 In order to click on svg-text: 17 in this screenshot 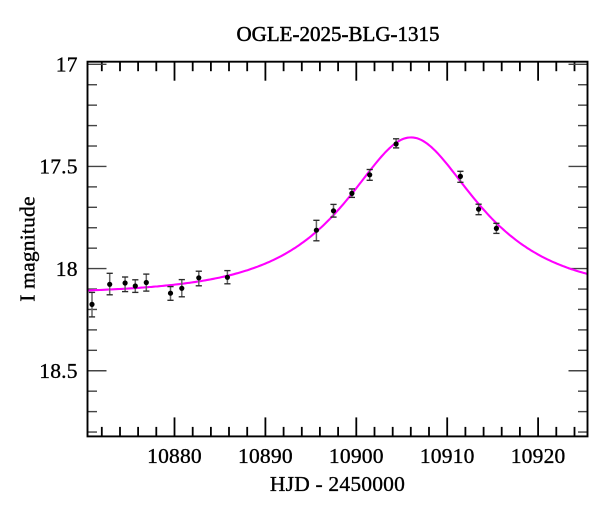, I will do `click(67, 65)`.